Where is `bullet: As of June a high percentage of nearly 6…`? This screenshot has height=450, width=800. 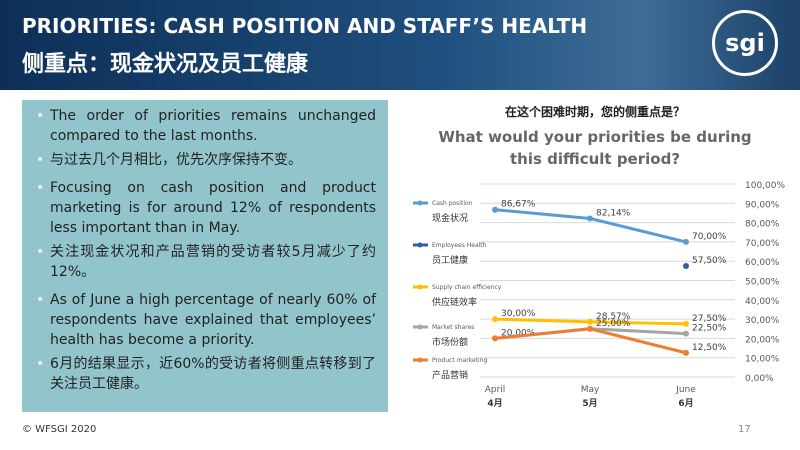
bullet: As of June a high percentage of nearly 6… is located at coordinates (206, 320).